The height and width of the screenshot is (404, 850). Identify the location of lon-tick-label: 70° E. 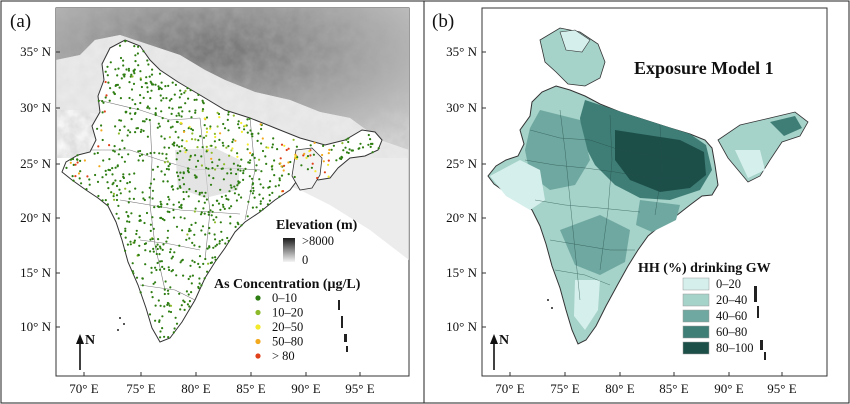
(83, 388).